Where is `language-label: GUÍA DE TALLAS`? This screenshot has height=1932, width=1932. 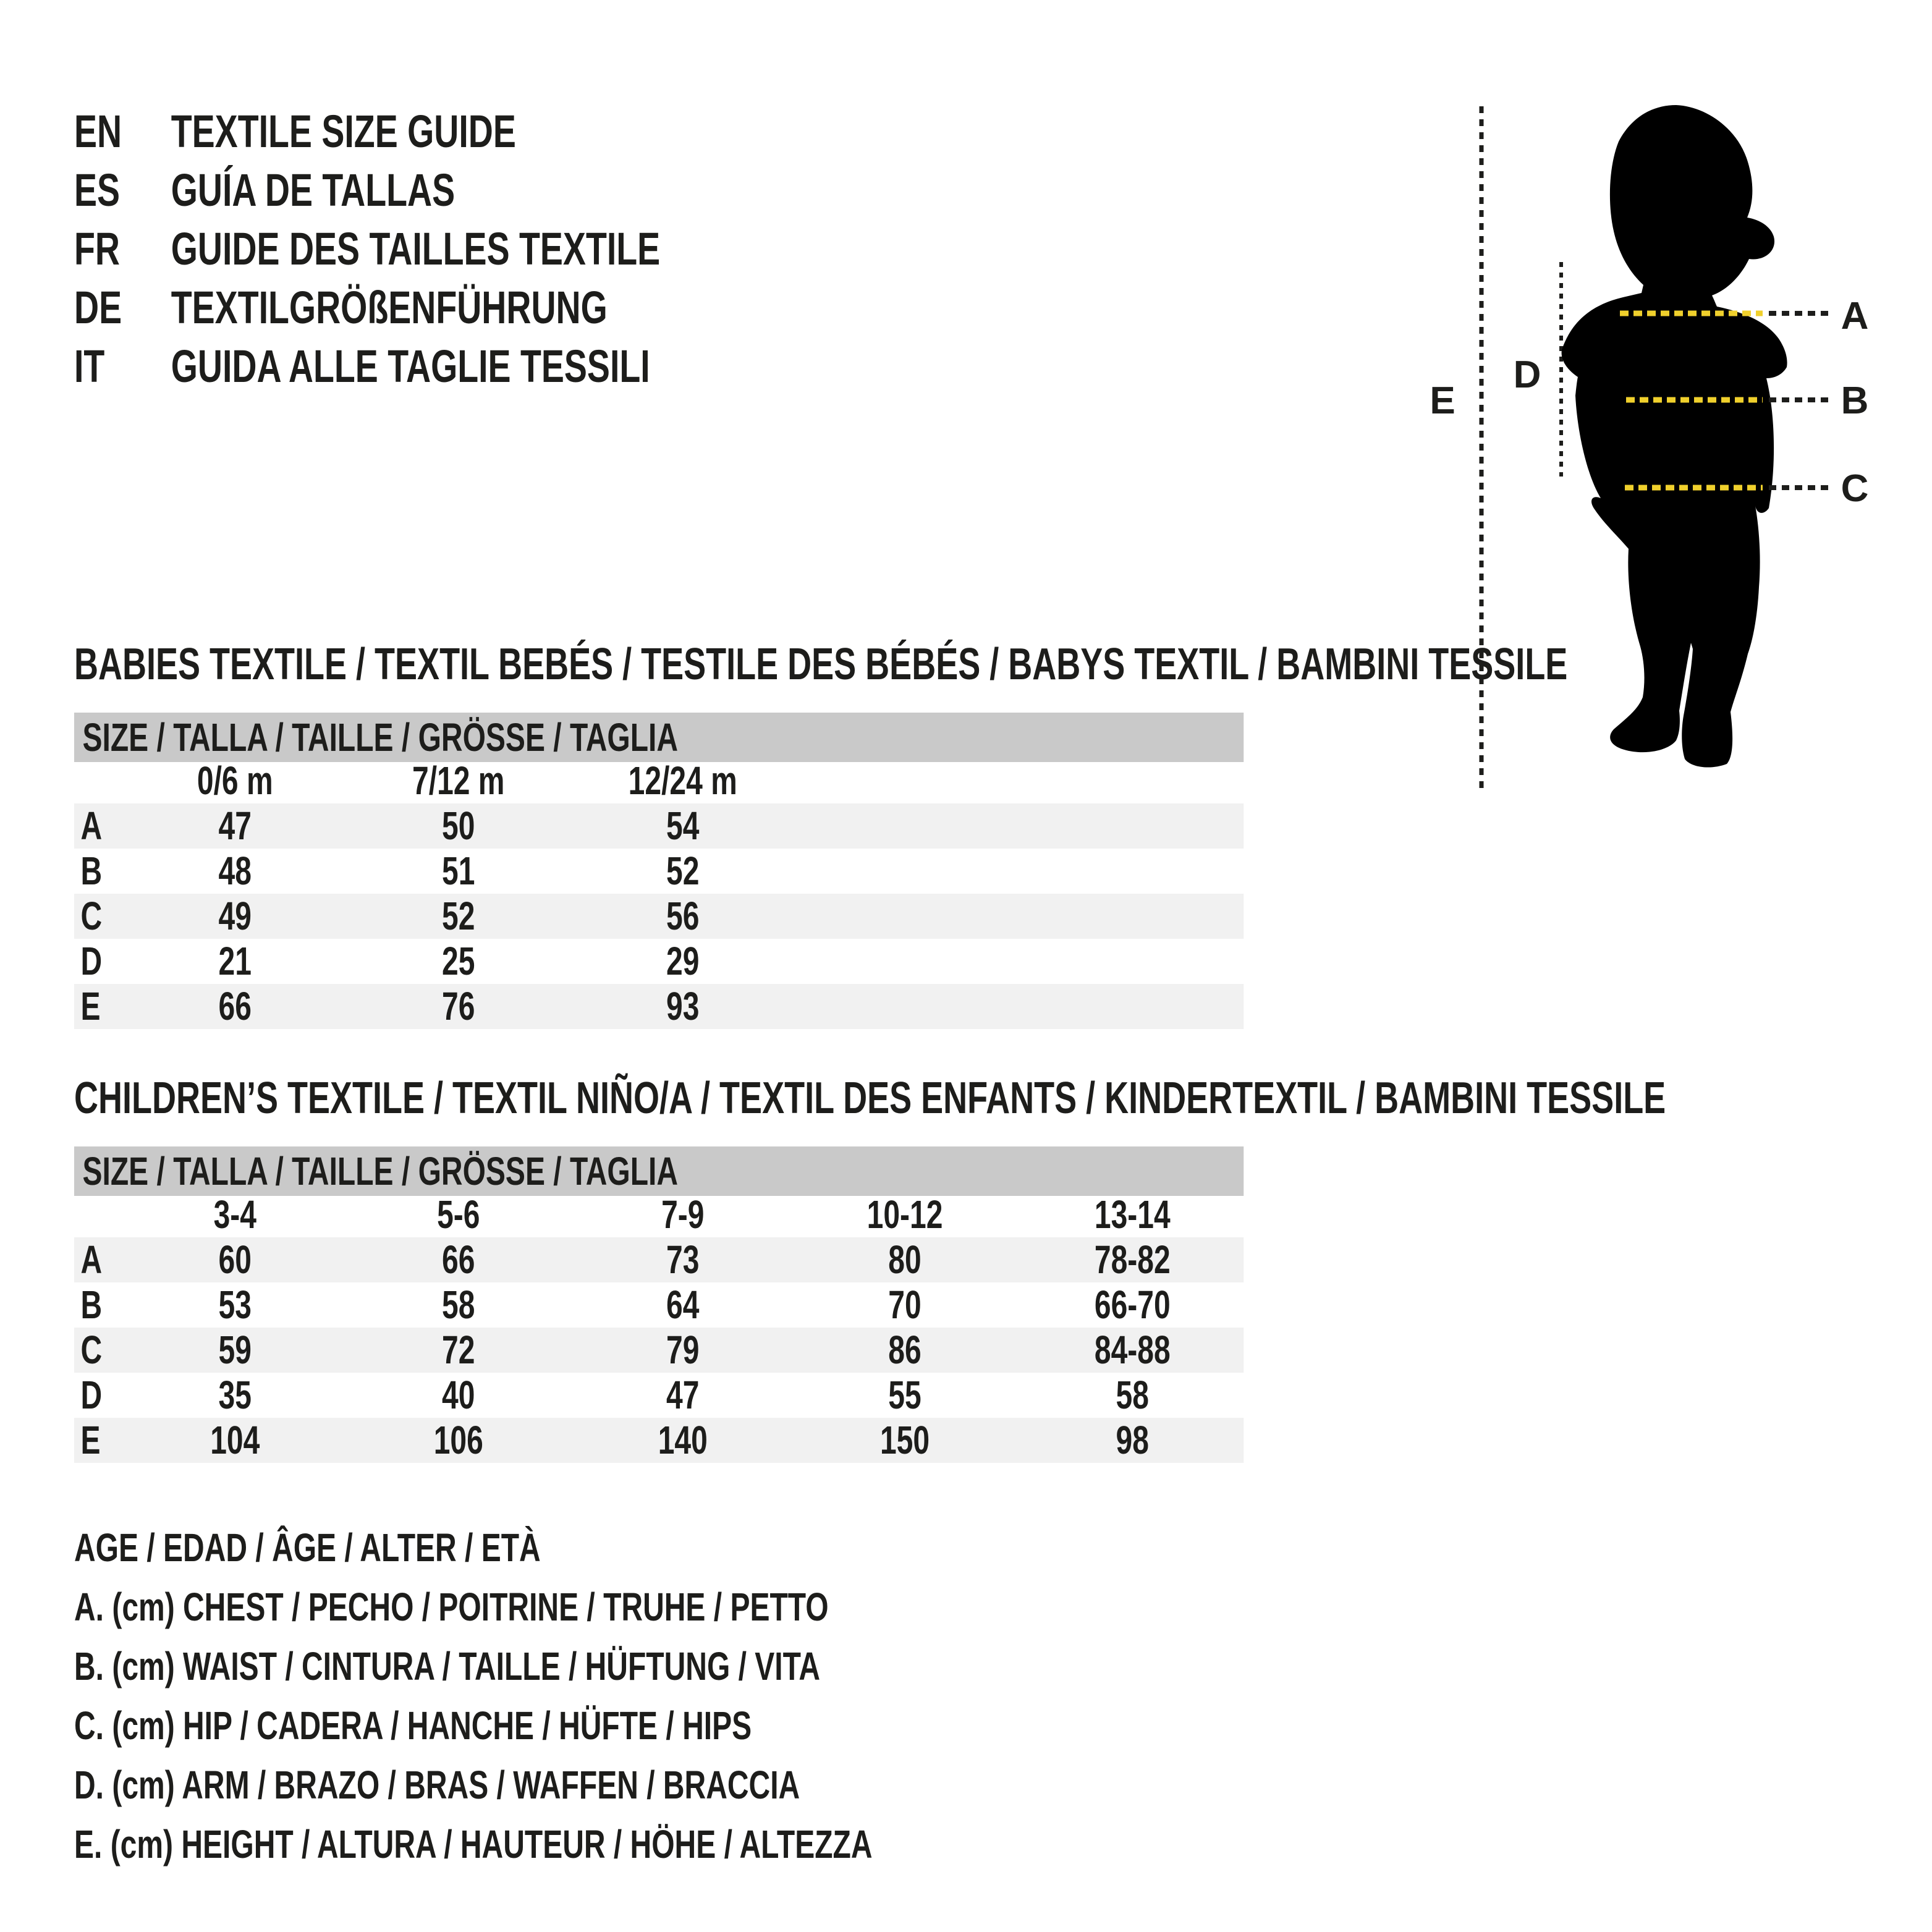
language-label: GUÍA DE TALLAS is located at coordinates (313, 190).